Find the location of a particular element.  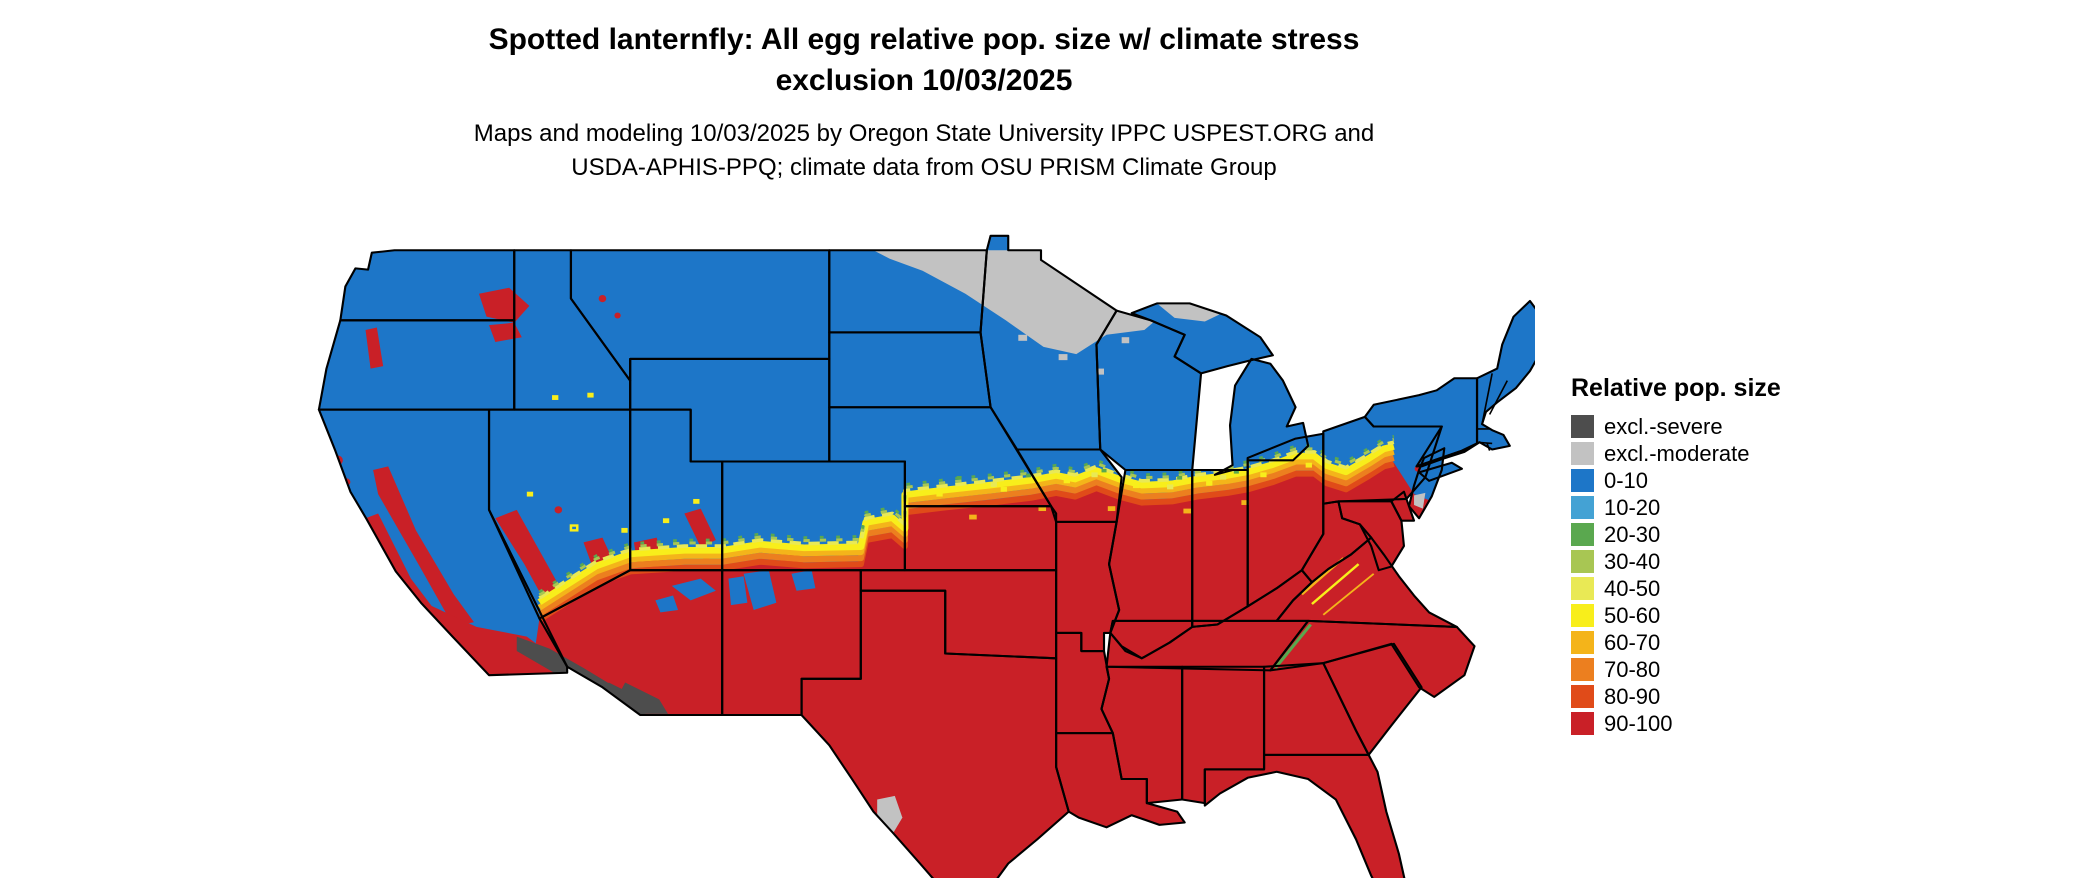

new-england-internal-borders is located at coordinates (1492, 412).